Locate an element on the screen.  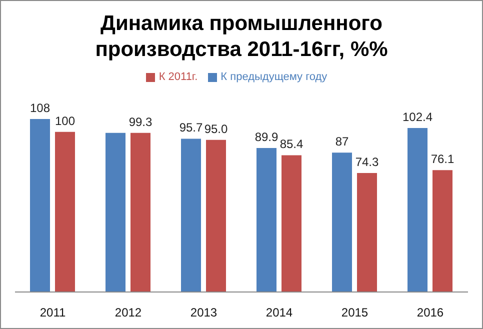
x-tick-label: 2016 is located at coordinates (430, 313).